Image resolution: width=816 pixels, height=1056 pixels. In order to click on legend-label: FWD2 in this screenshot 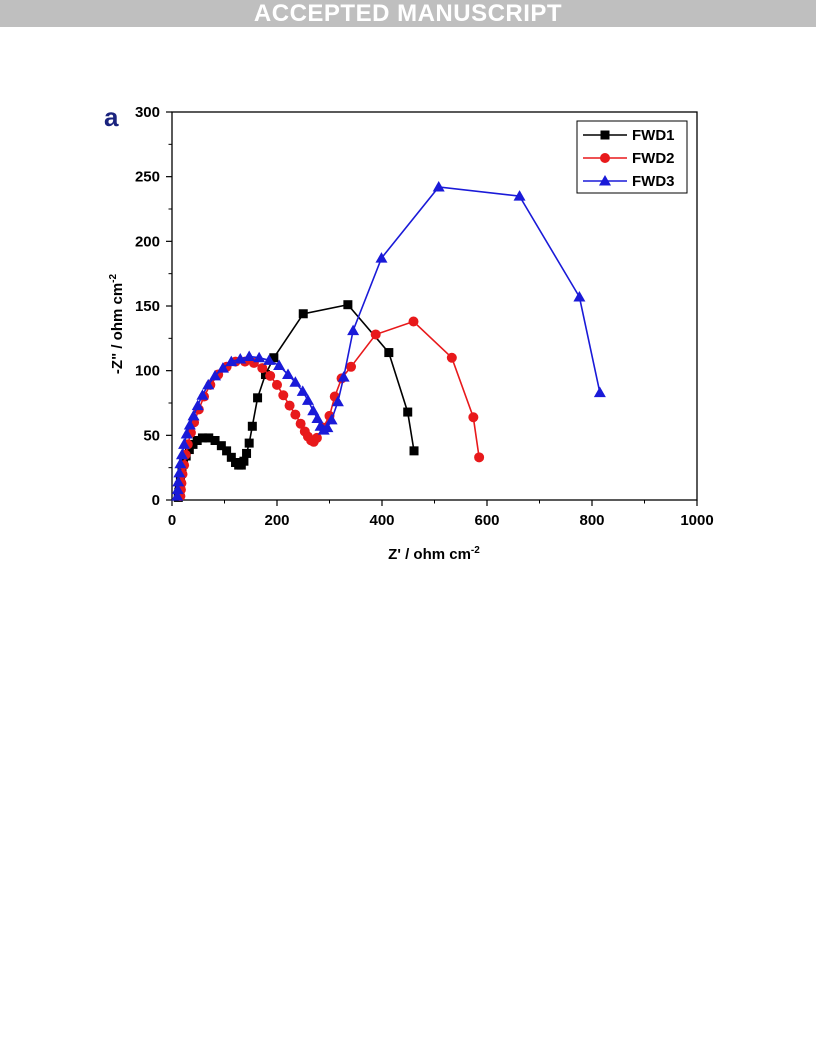, I will do `click(653, 158)`.